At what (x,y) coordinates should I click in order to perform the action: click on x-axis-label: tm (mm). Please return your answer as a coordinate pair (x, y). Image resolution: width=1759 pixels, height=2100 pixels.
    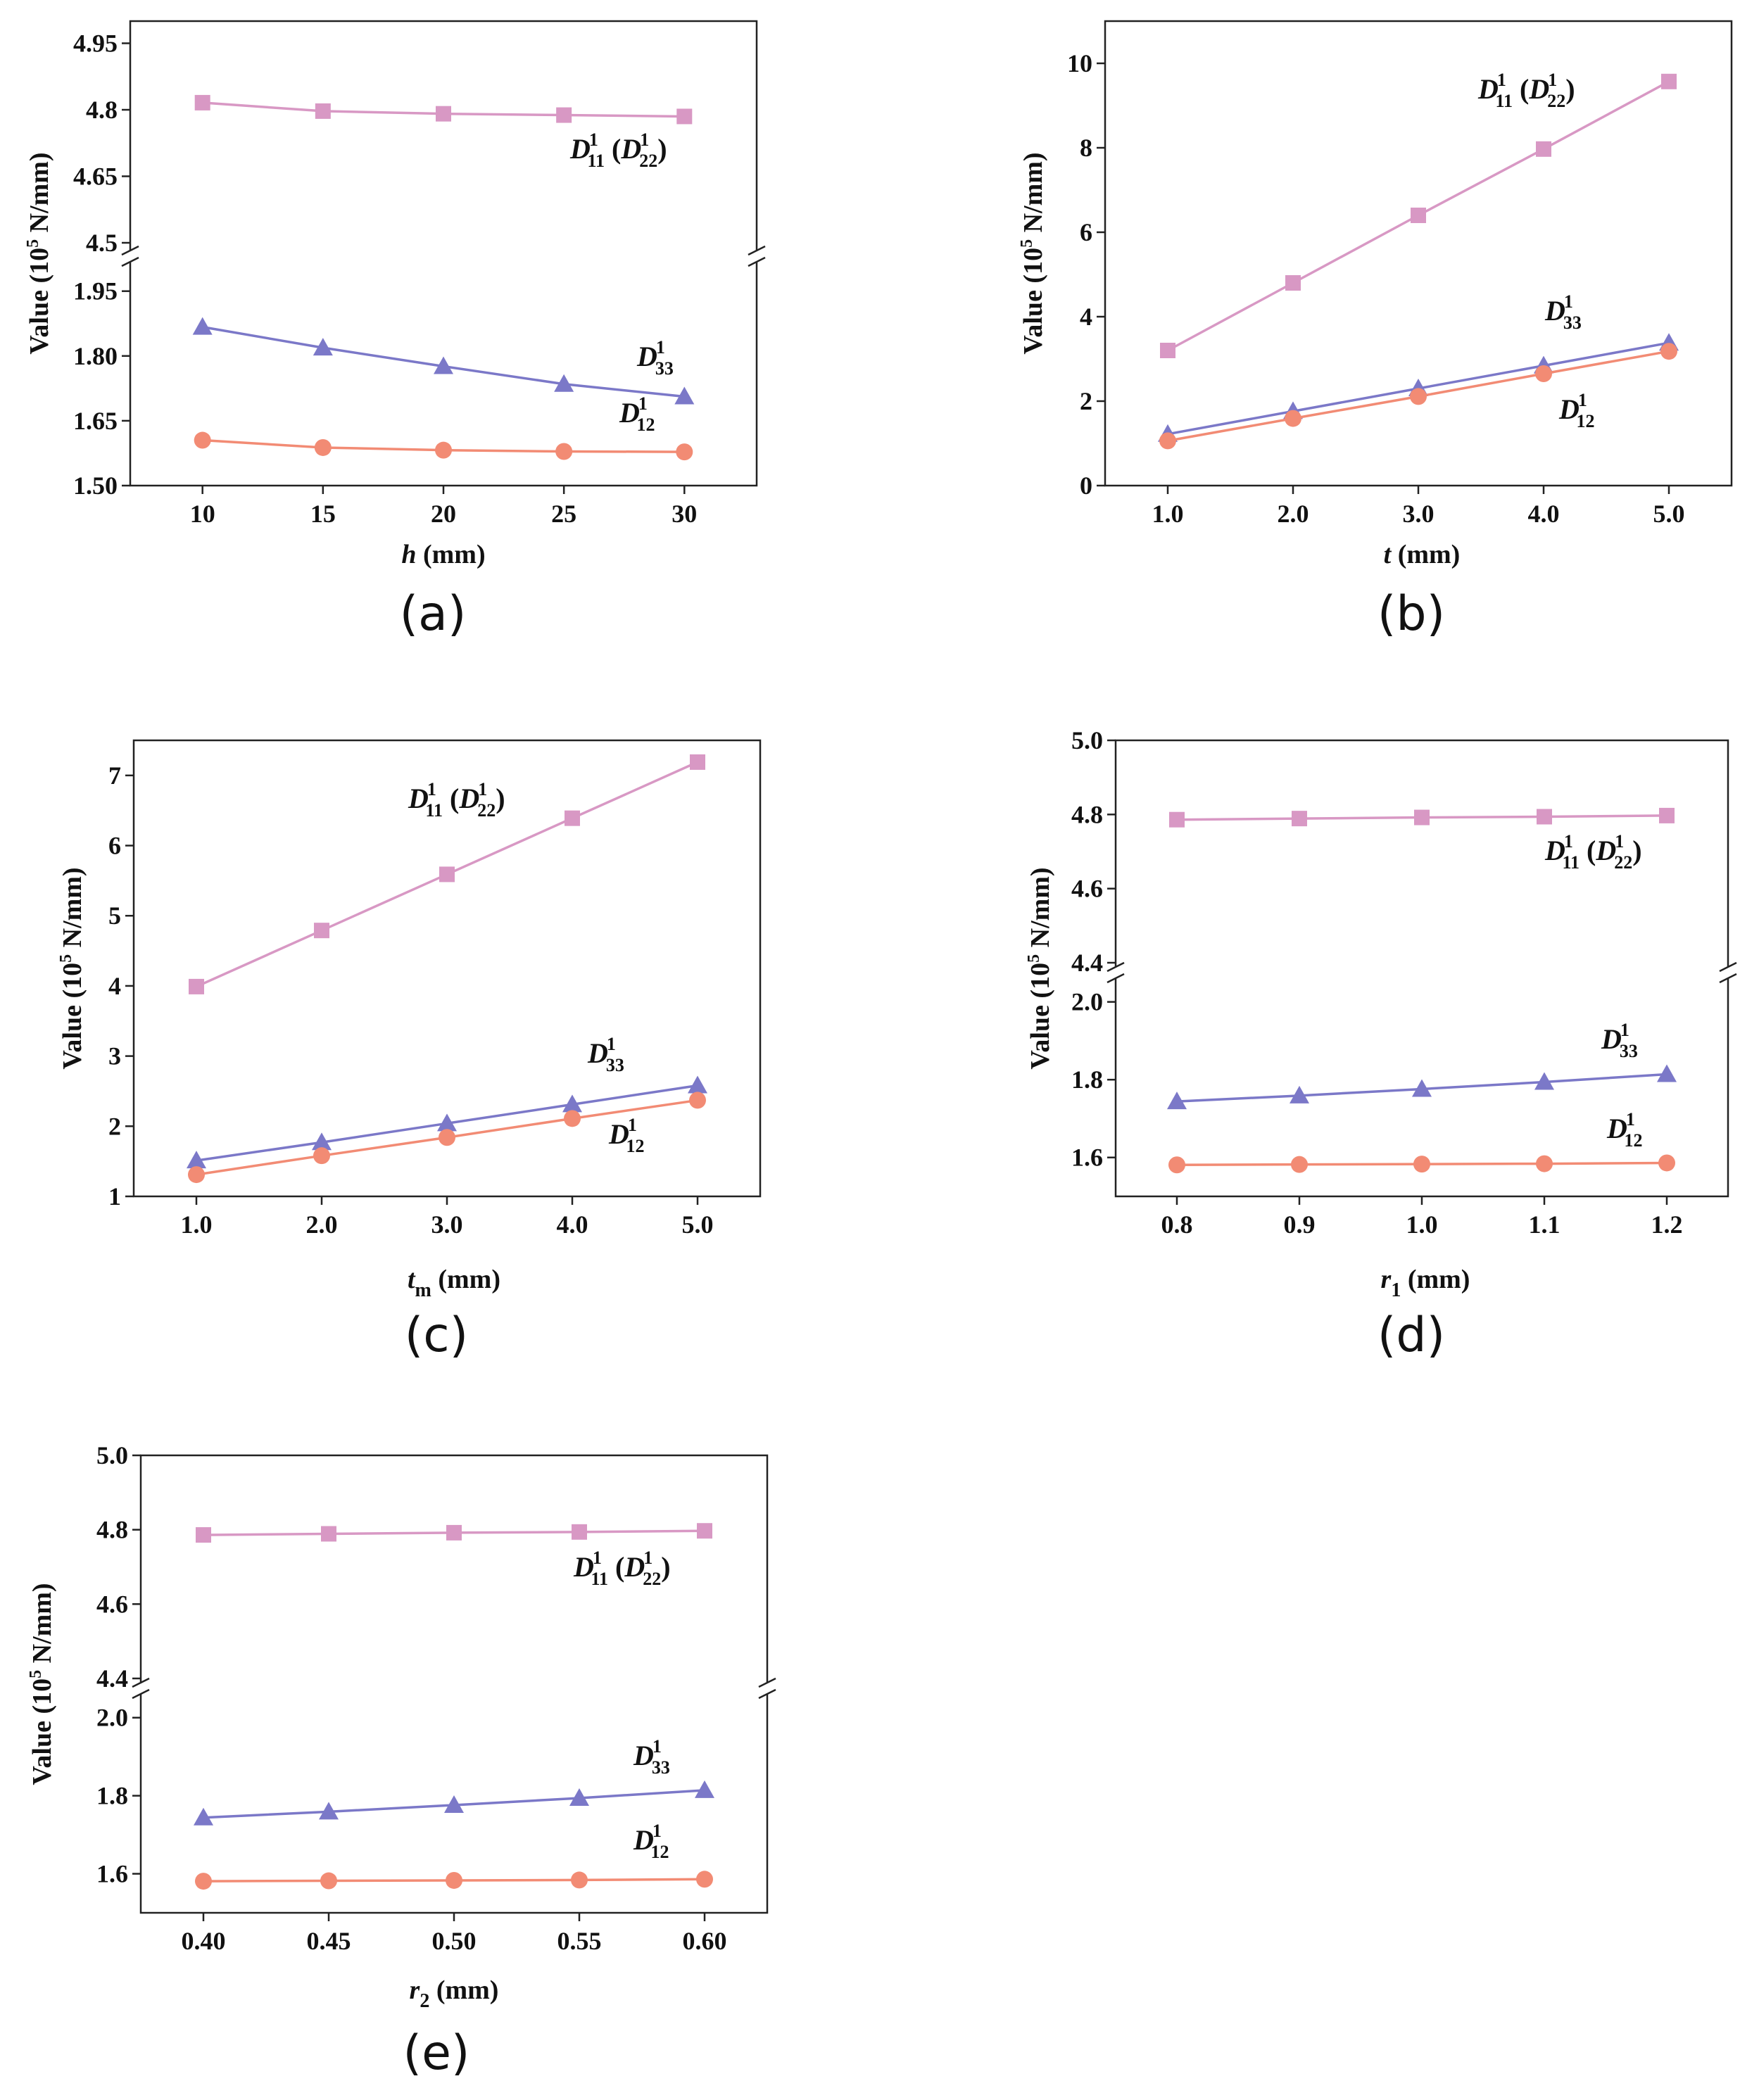
    Looking at the image, I should click on (454, 1283).